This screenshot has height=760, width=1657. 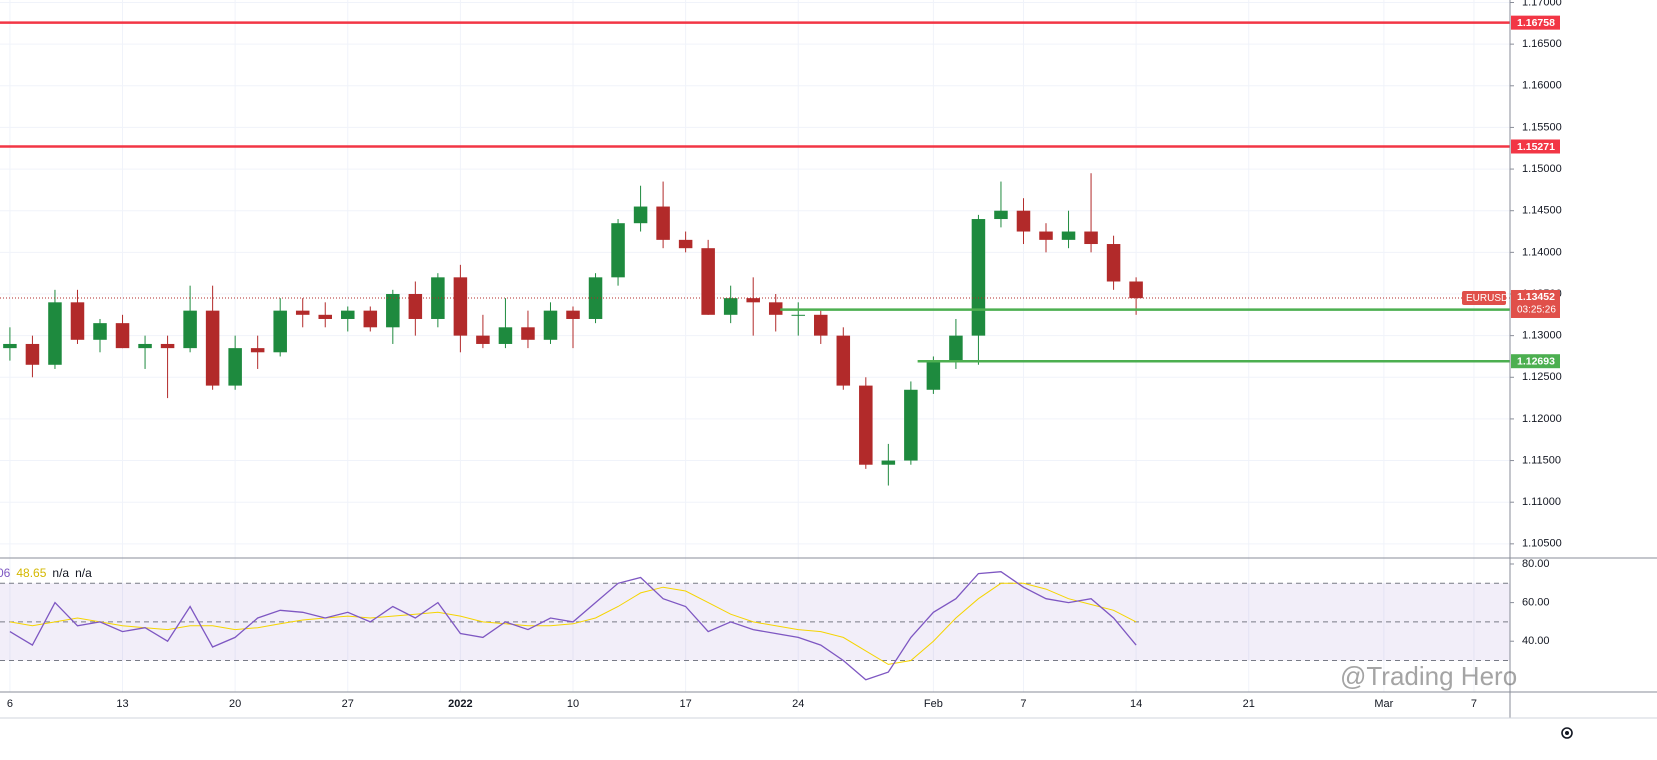 What do you see at coordinates (1542, 336) in the screenshot?
I see `y-tick-label: 1.13000` at bounding box center [1542, 336].